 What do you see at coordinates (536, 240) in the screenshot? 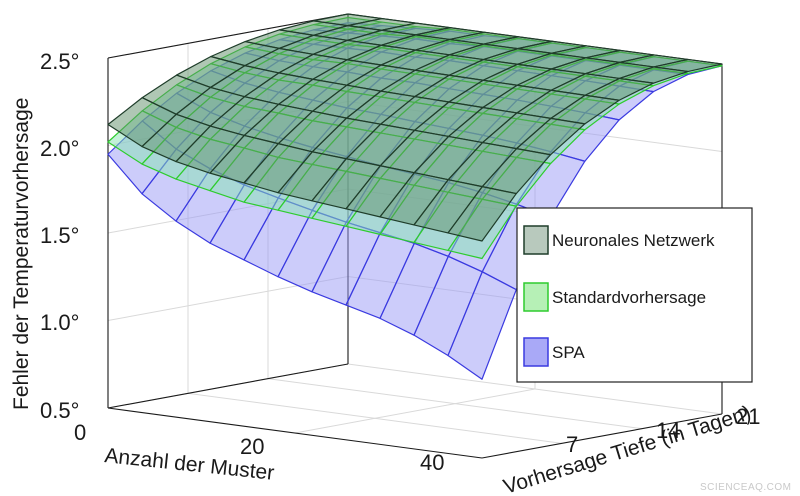
I see `legend-swatch-neuronales-netzwerk` at bounding box center [536, 240].